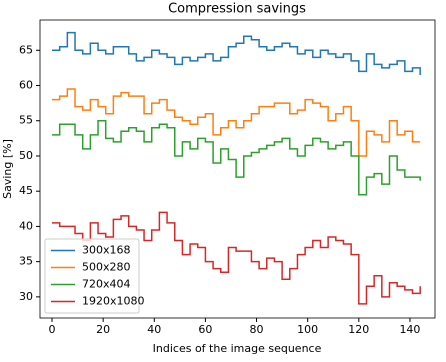 The image size is (446, 362). I want to click on y-tick-label: 30, so click(26, 296).